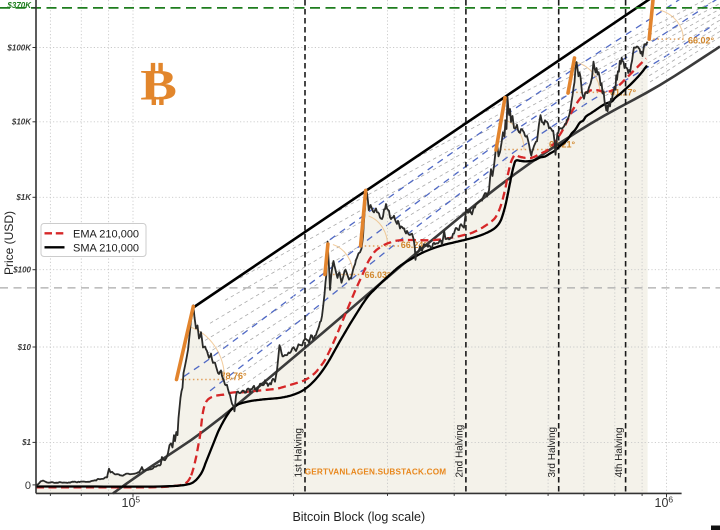  What do you see at coordinates (378, 275) in the screenshot?
I see `svg-text: 66.03°` at bounding box center [378, 275].